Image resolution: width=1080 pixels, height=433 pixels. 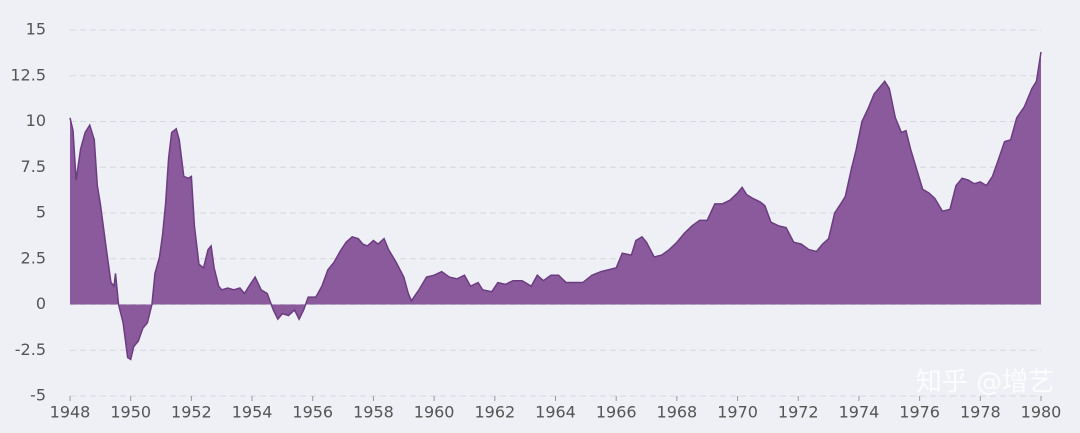 What do you see at coordinates (859, 412) in the screenshot?
I see `x-tick-label: 1974` at bounding box center [859, 412].